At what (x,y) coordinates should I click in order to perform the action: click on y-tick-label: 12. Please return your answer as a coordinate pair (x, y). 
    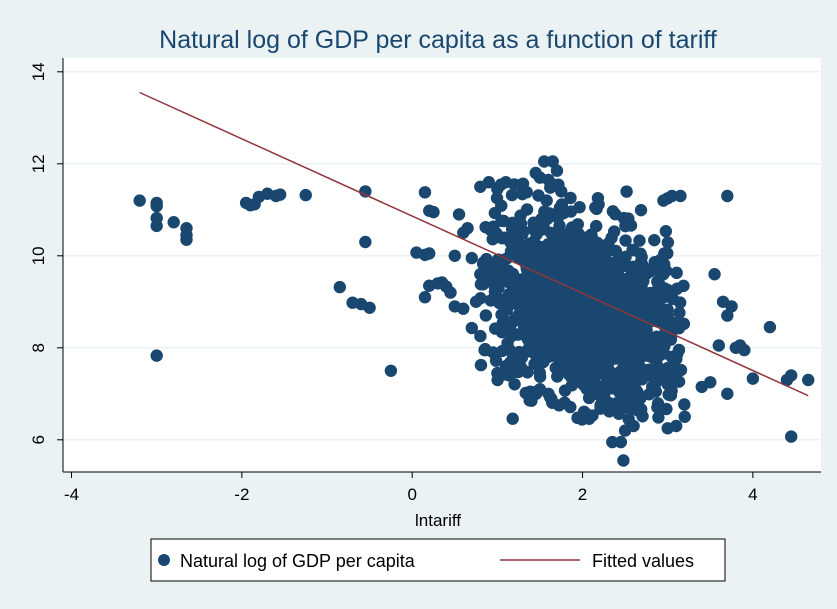
    Looking at the image, I should click on (38, 163).